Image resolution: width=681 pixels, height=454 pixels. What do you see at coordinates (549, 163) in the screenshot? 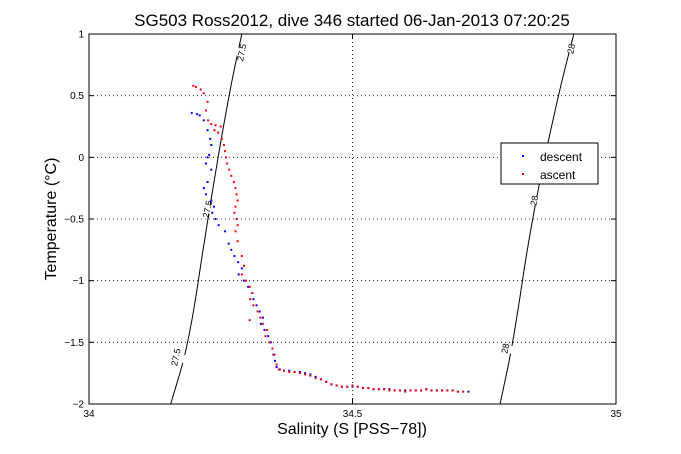
I see `legend: descent ascent` at bounding box center [549, 163].